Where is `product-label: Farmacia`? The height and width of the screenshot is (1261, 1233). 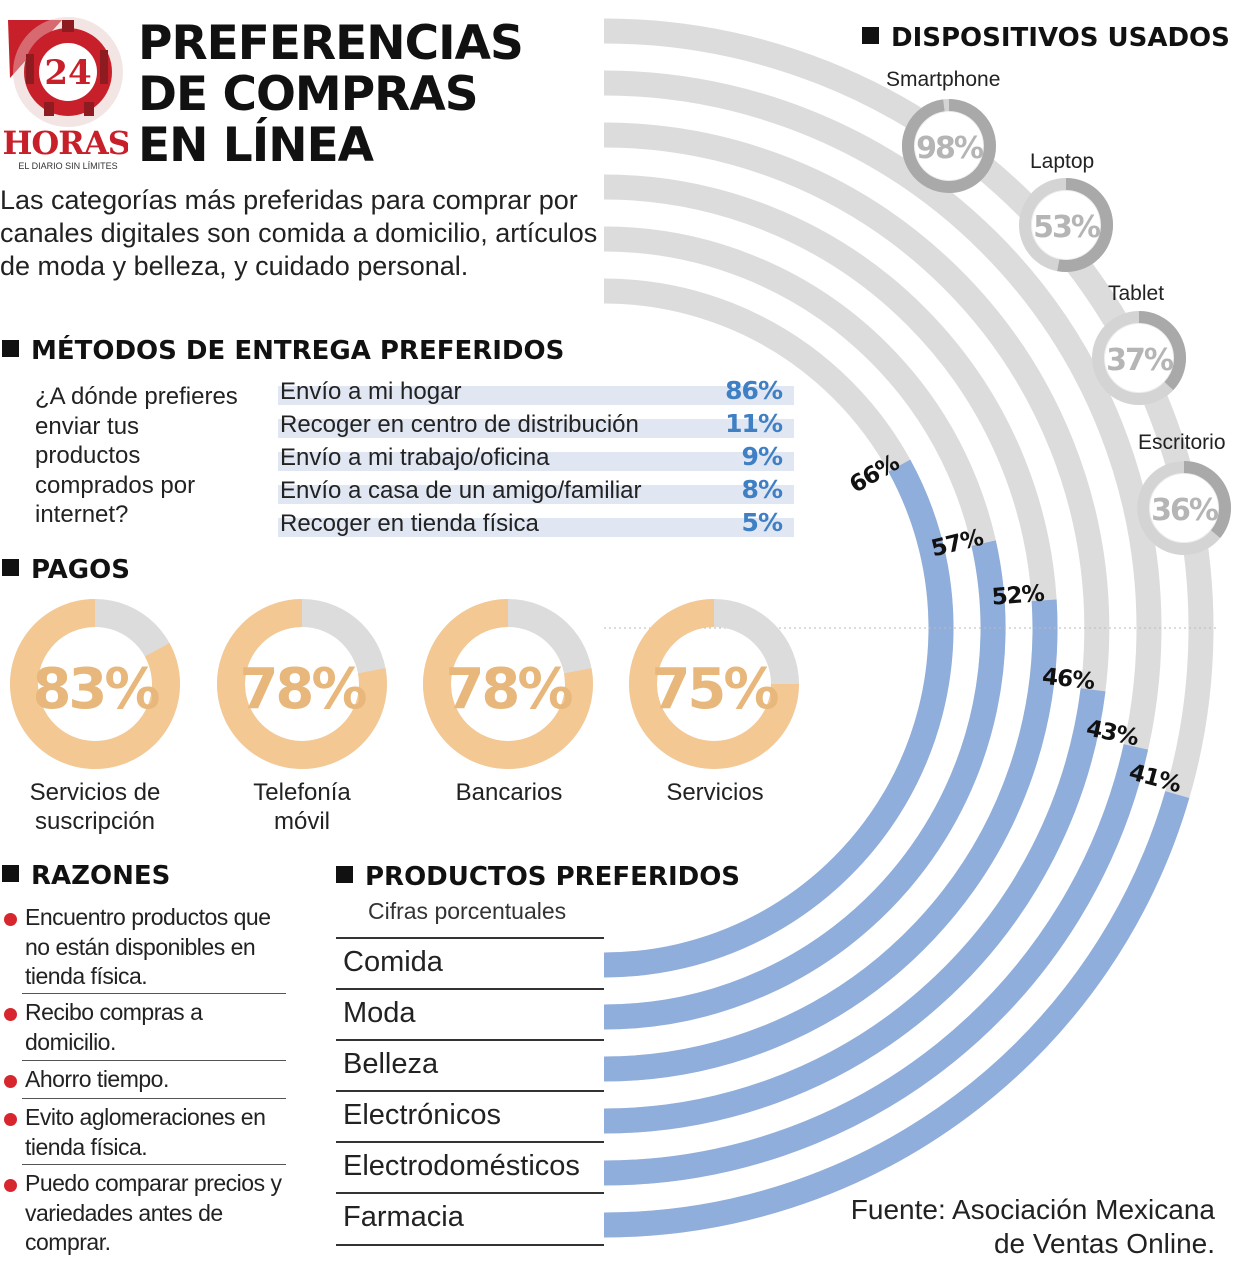 product-label: Farmacia is located at coordinates (403, 1217).